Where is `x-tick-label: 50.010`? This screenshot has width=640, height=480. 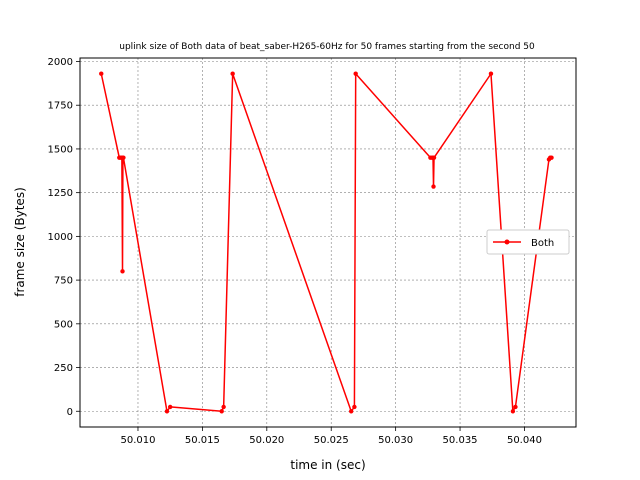 x-tick-label: 50.010 is located at coordinates (137, 440).